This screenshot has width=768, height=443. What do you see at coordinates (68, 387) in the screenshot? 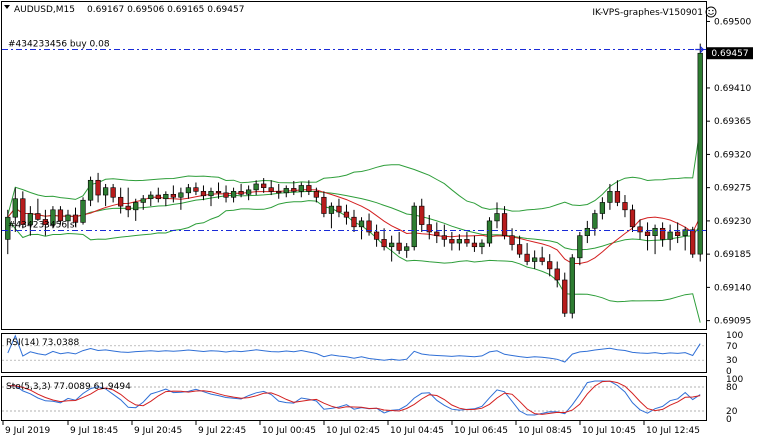
I see `stoch-label: Sto(5,3,3) 77.0089 61.9494` at bounding box center [68, 387].